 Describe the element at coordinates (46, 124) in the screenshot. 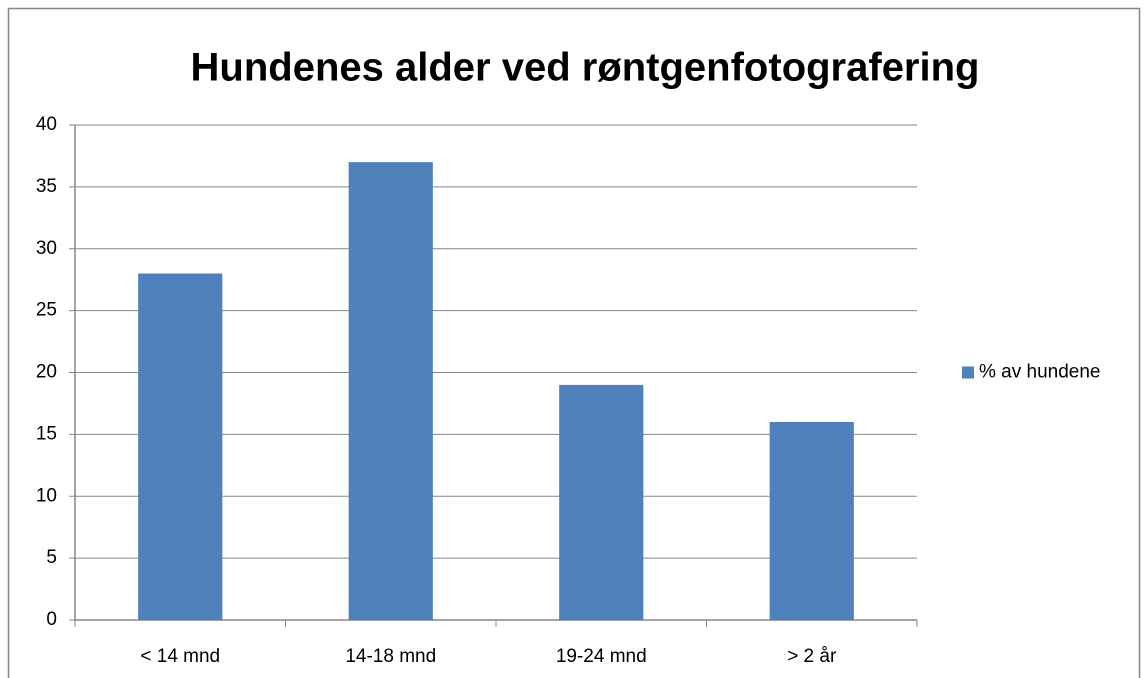

I see `y-tick-label: 40` at that location.